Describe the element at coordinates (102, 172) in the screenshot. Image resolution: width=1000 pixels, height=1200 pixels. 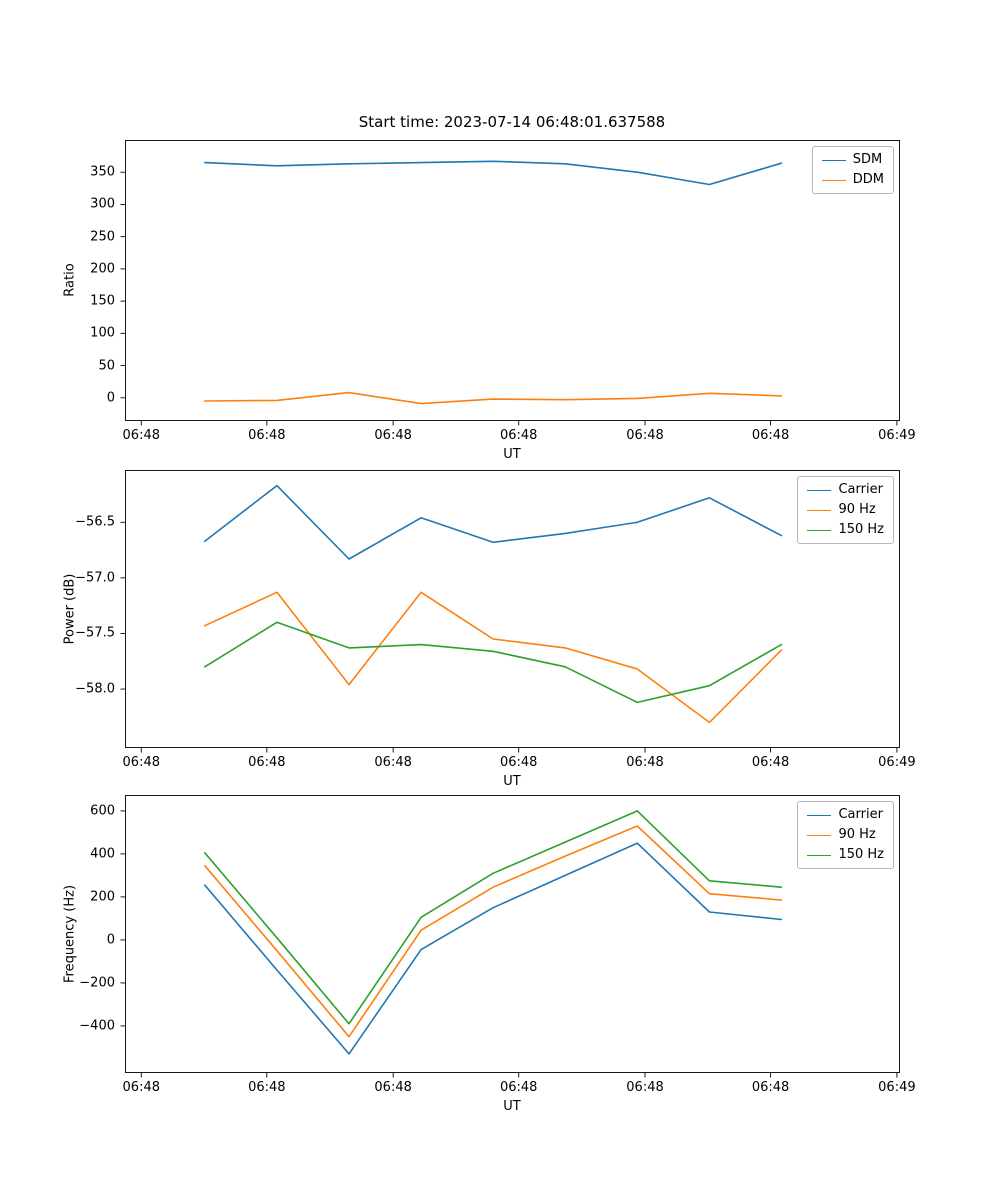
I see `y-tick-label: 350` at that location.